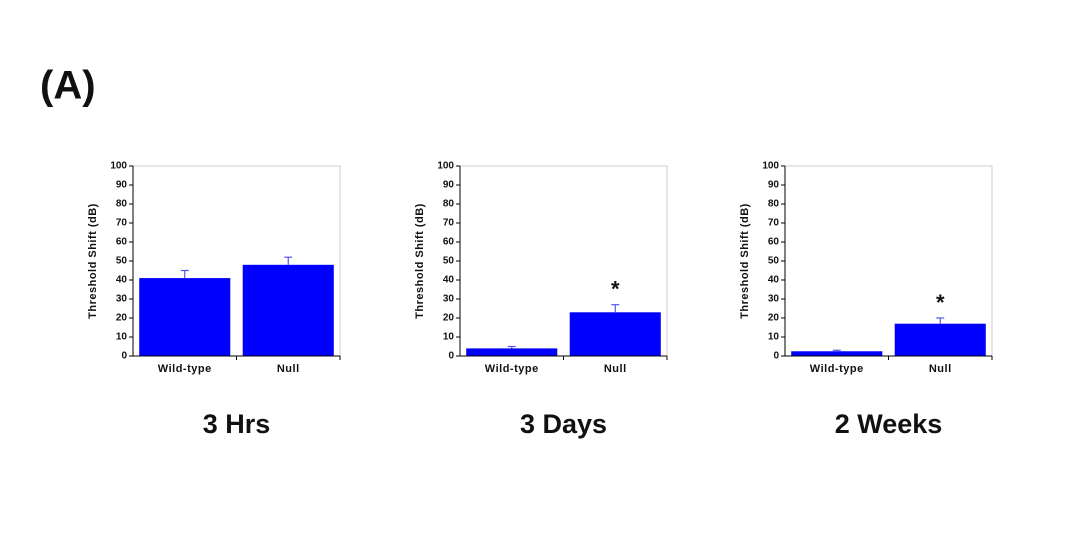 Image resolution: width=1090 pixels, height=545 pixels. I want to click on chart-title: 3 Hrs, so click(237, 424).